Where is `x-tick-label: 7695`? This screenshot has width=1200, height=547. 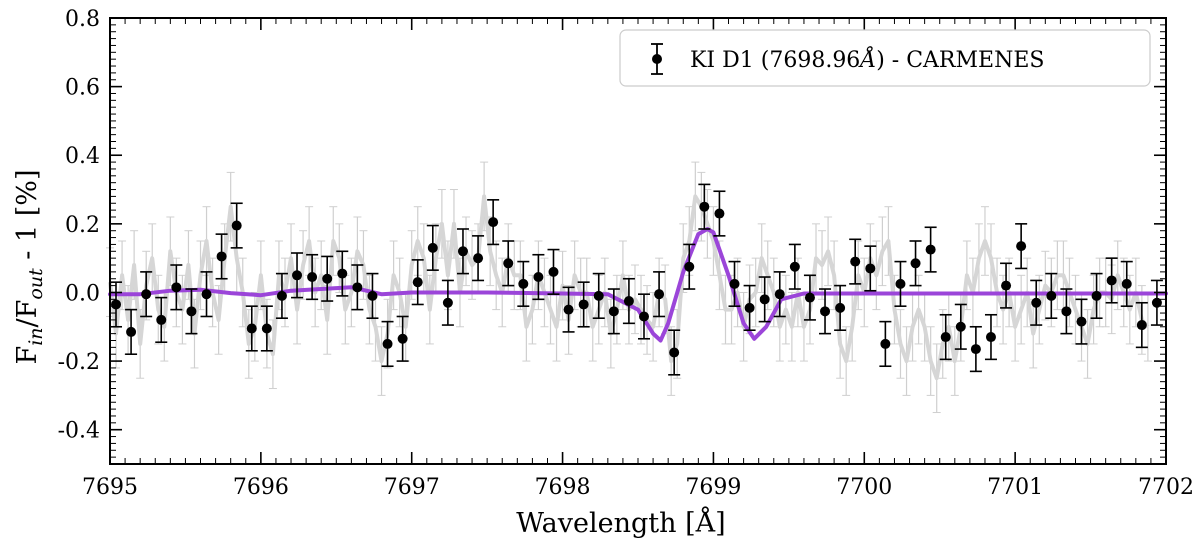
x-tick-label: 7695 is located at coordinates (110, 487).